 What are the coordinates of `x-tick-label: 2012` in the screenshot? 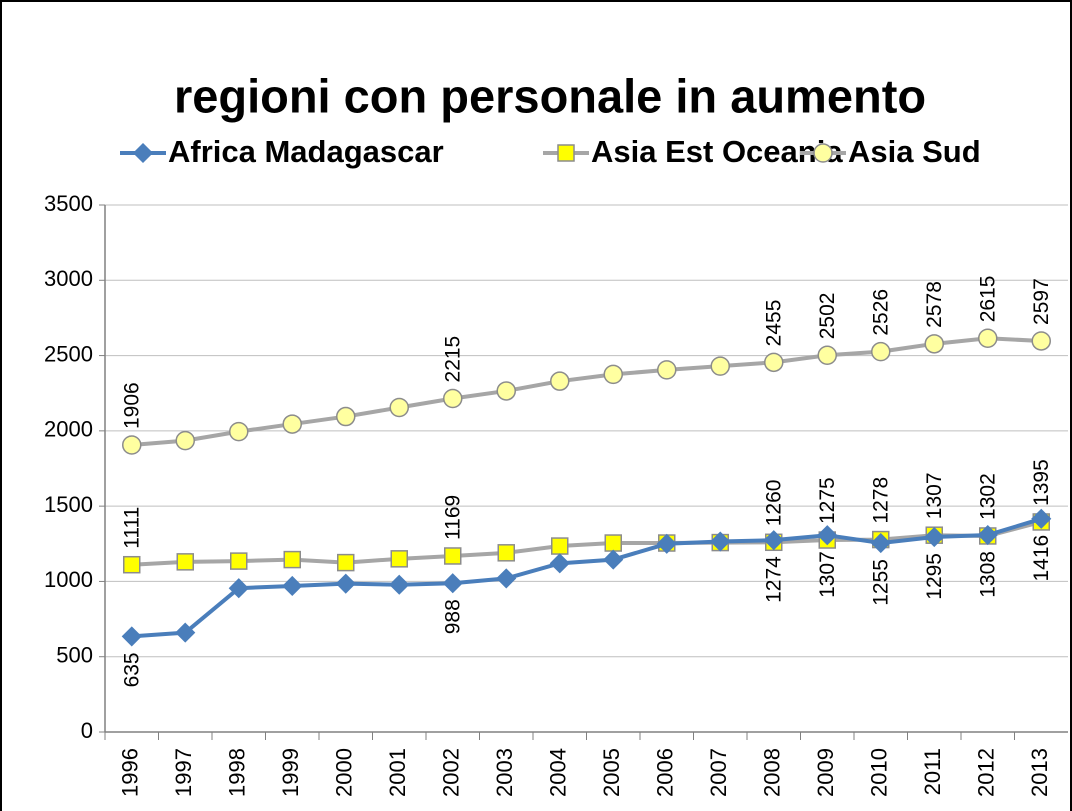 It's located at (986, 772).